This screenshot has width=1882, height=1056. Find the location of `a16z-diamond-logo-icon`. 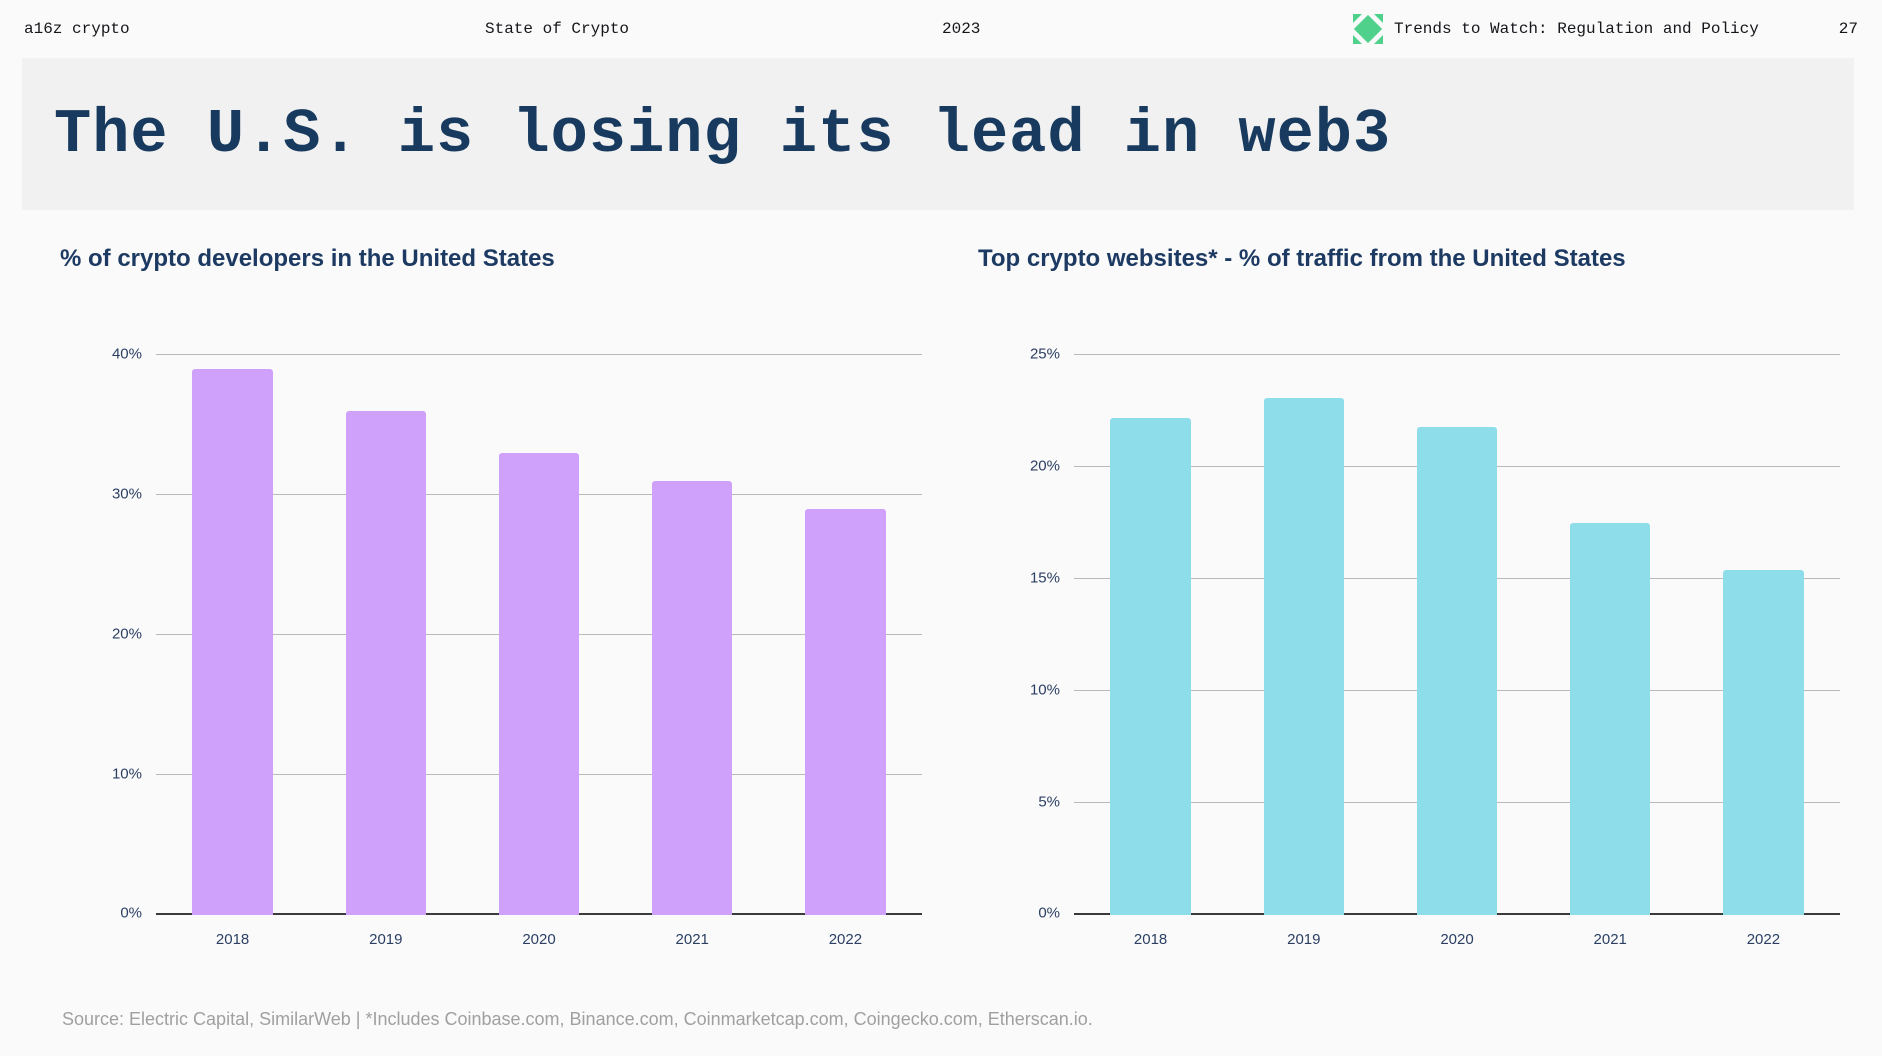

a16z-diamond-logo-icon is located at coordinates (1368, 29).